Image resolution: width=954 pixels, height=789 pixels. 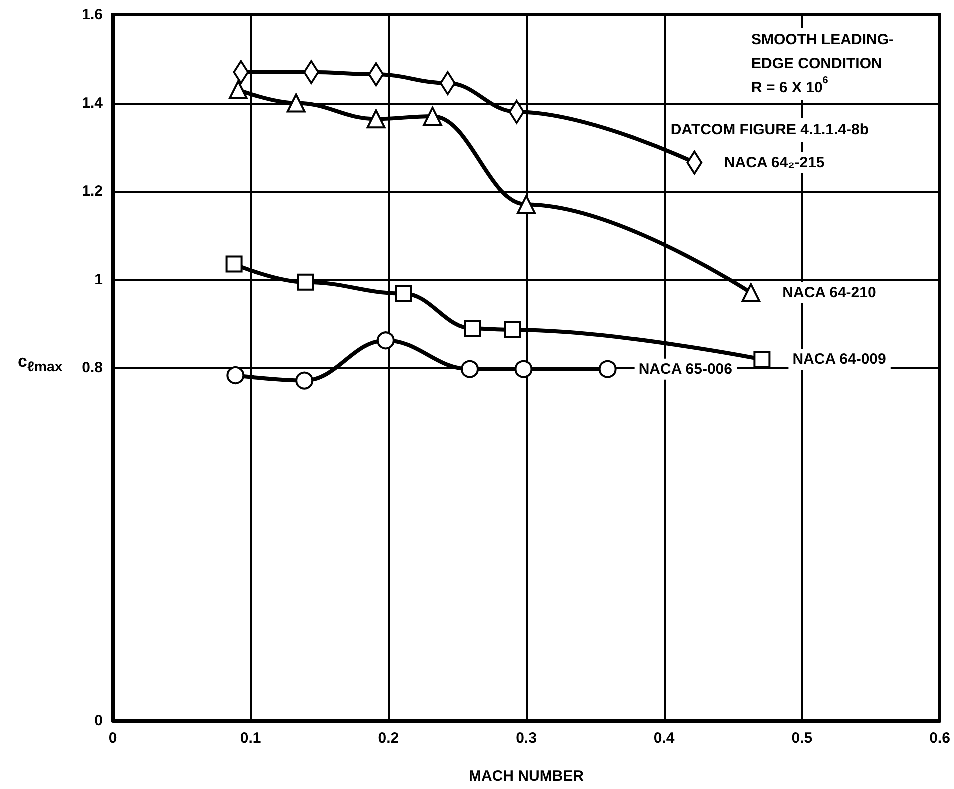 What do you see at coordinates (770, 130) in the screenshot?
I see `annotation: DATCOM FIGURE 4.1.1.4-8b` at bounding box center [770, 130].